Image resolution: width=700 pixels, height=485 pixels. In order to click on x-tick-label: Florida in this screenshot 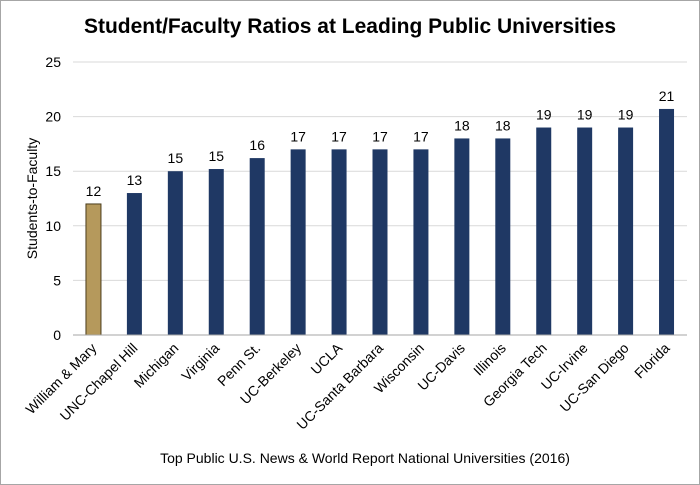, I will do `click(652, 361)`.